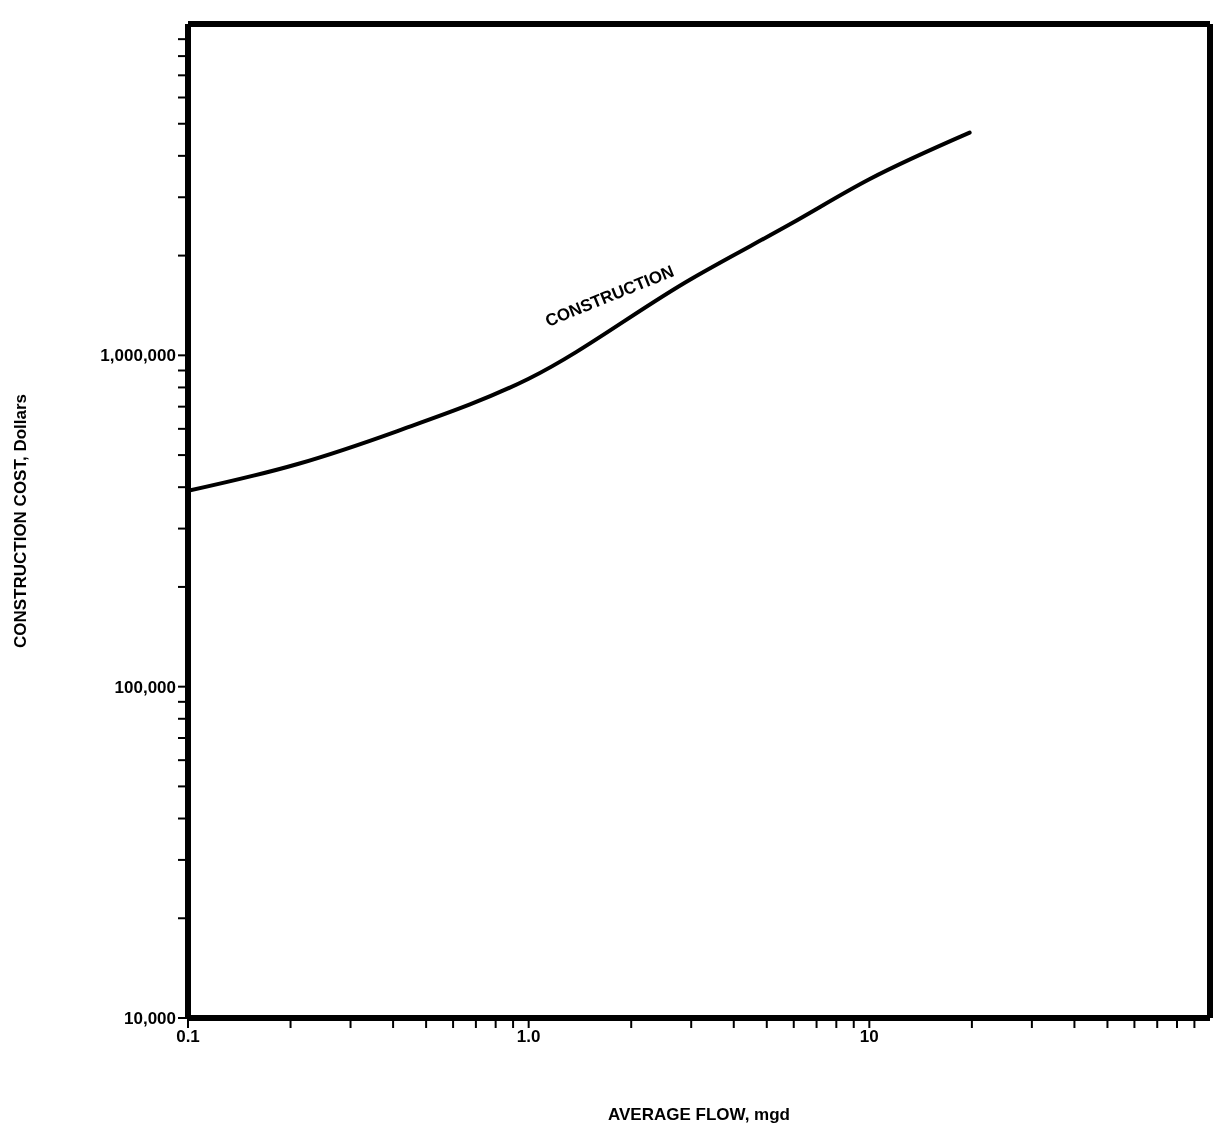 This screenshot has height=1148, width=1230. I want to click on x-tick-label: 0.1, so click(188, 1037).